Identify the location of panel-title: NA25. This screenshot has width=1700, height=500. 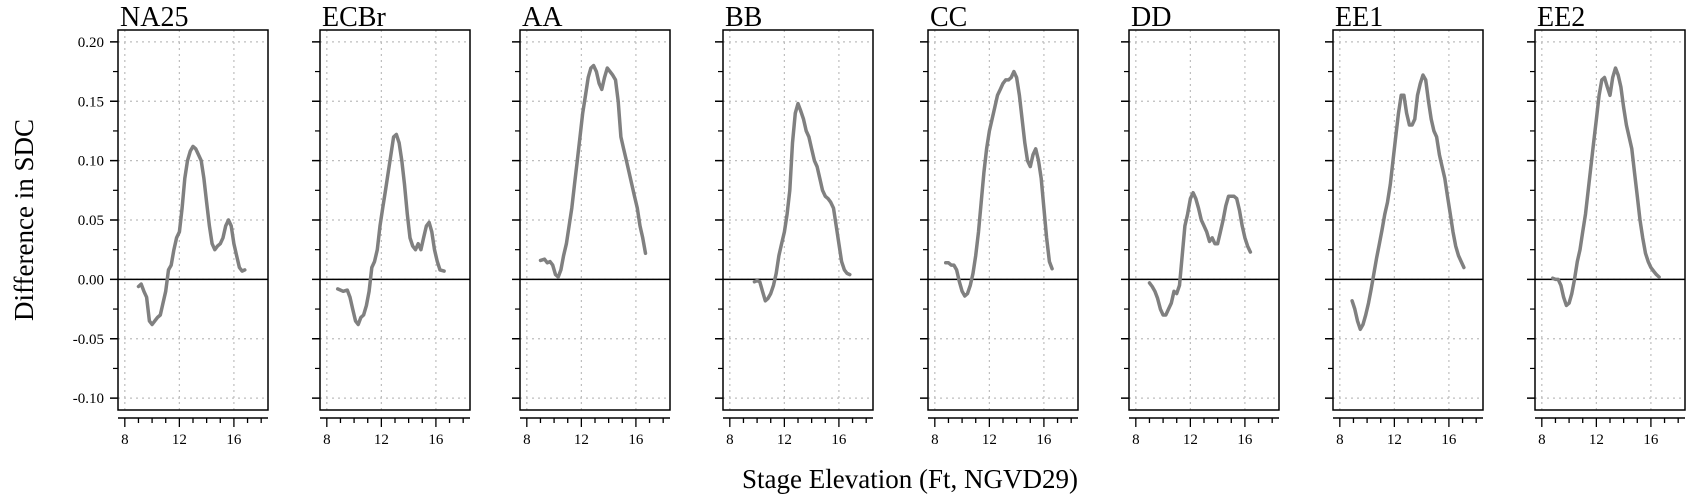
(154, 17).